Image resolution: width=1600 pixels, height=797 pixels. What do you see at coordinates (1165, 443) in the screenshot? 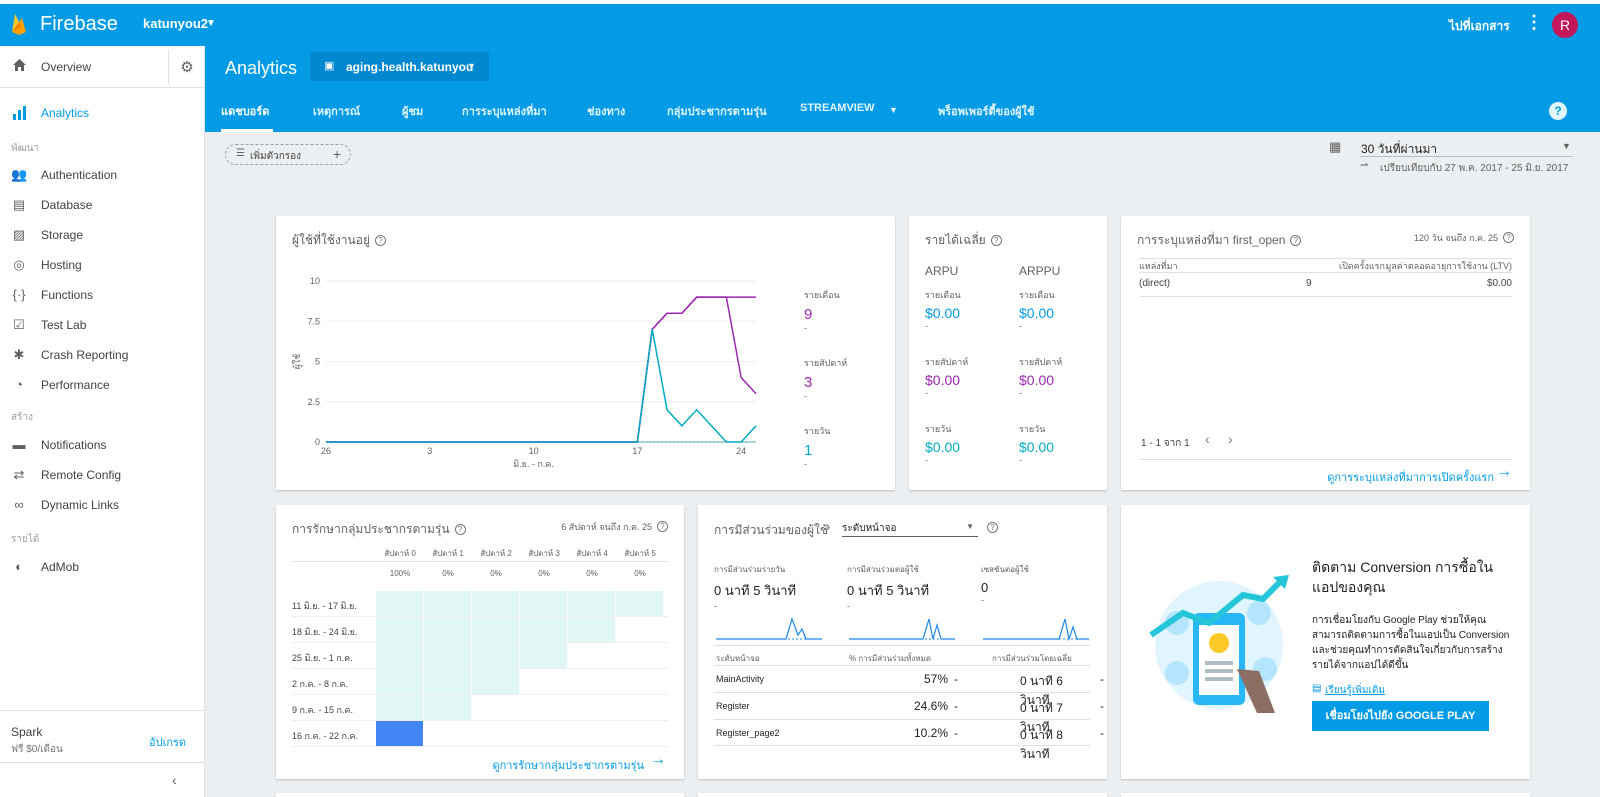
I see `pagination-label: 1 - 1 จาก 1` at bounding box center [1165, 443].